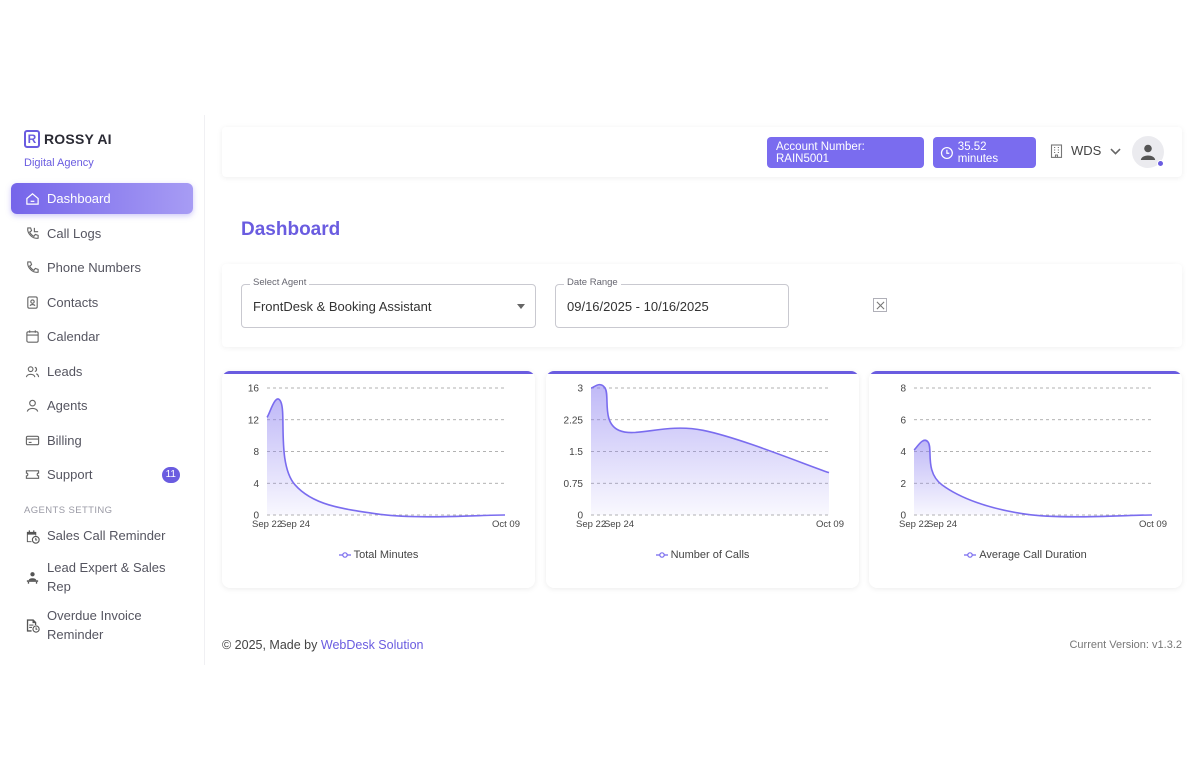 This screenshot has height=780, width=1200. I want to click on organization-switcher: WDS, so click(1090, 150).